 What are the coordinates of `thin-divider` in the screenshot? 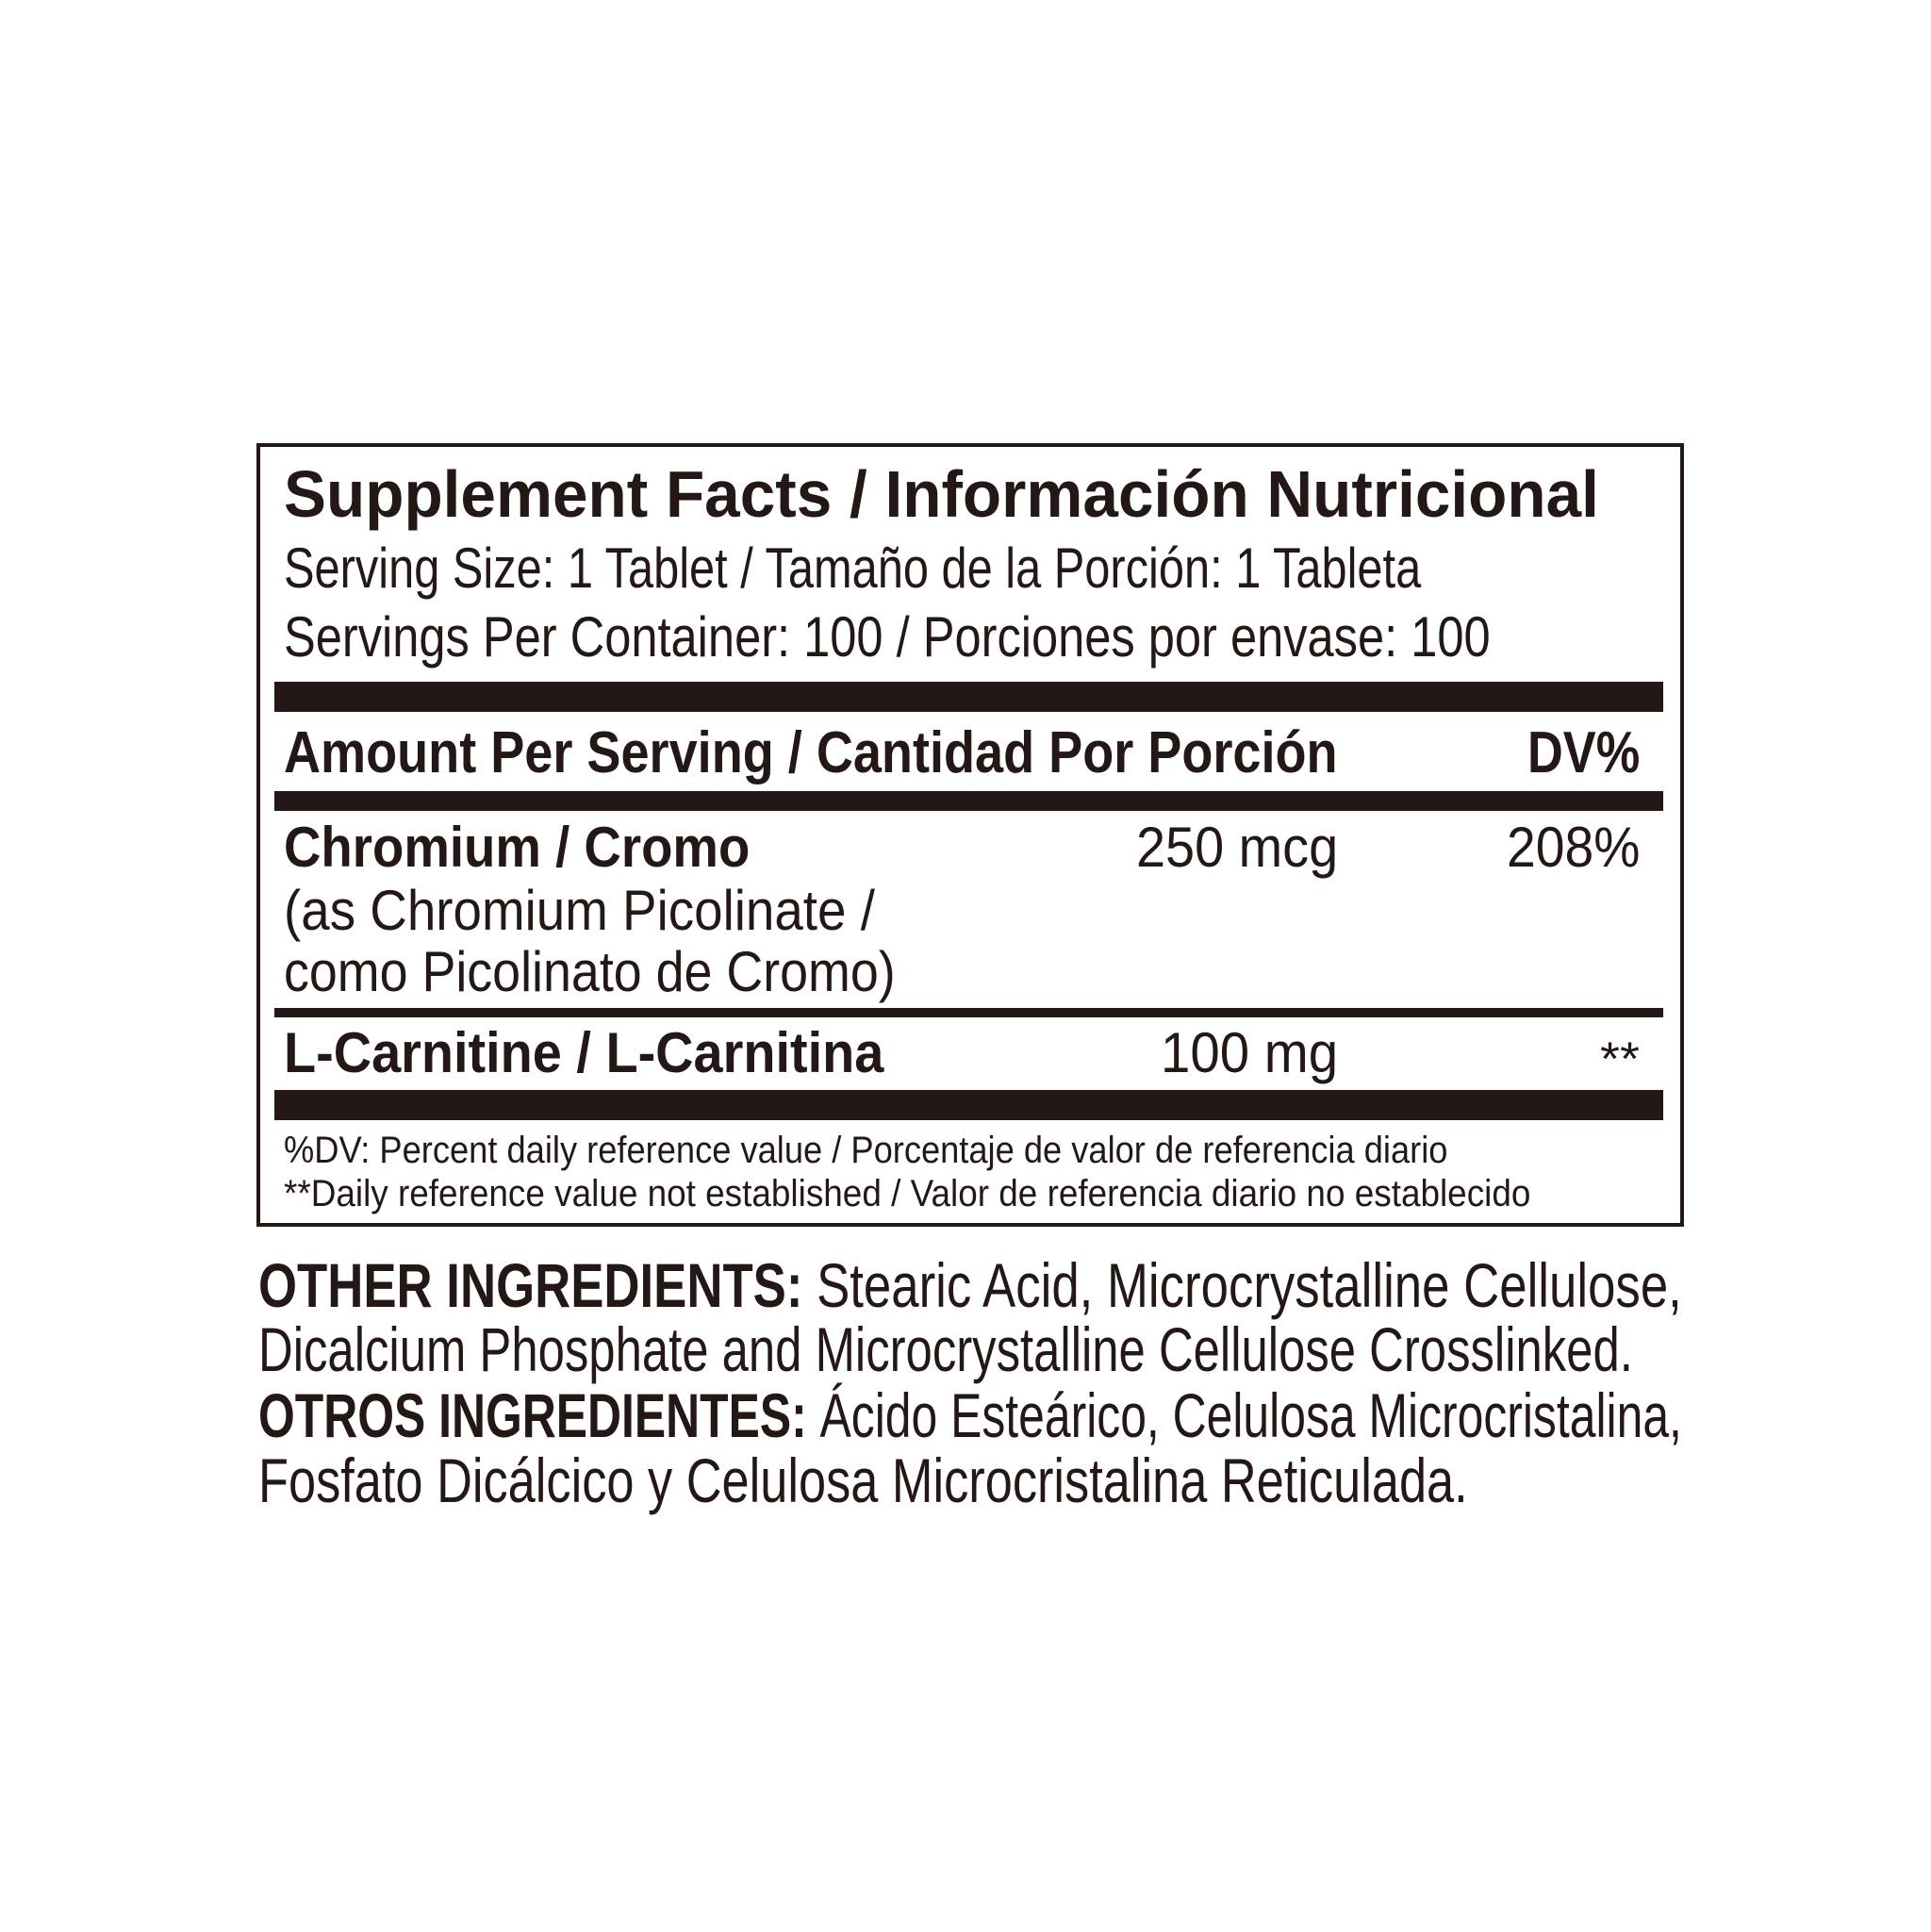 It's located at (968, 1012).